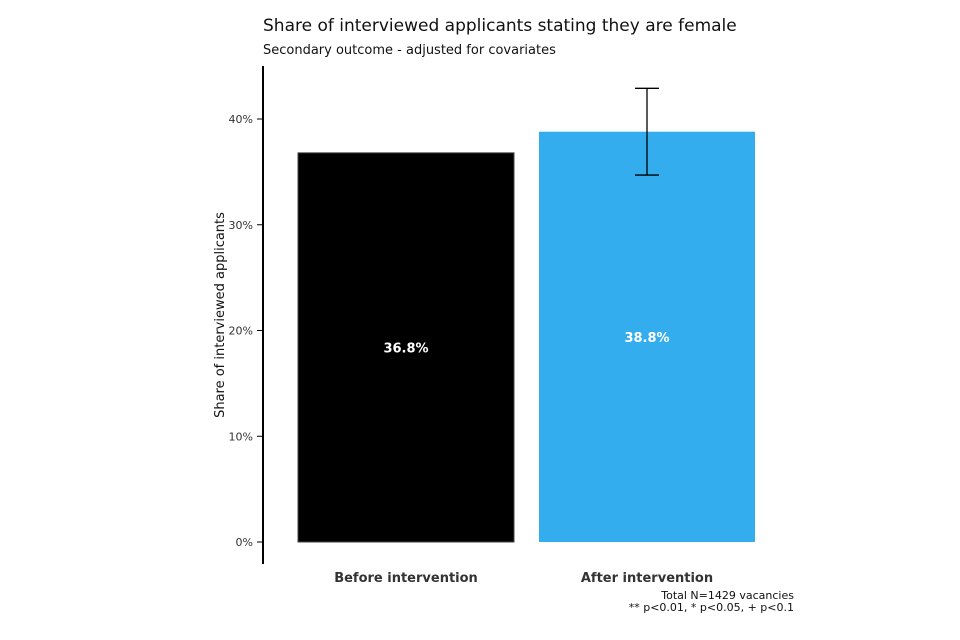 The height and width of the screenshot is (640, 960). What do you see at coordinates (727, 595) in the screenshot?
I see `caption-line-sample-size: Total N=1429 vacancies` at bounding box center [727, 595].